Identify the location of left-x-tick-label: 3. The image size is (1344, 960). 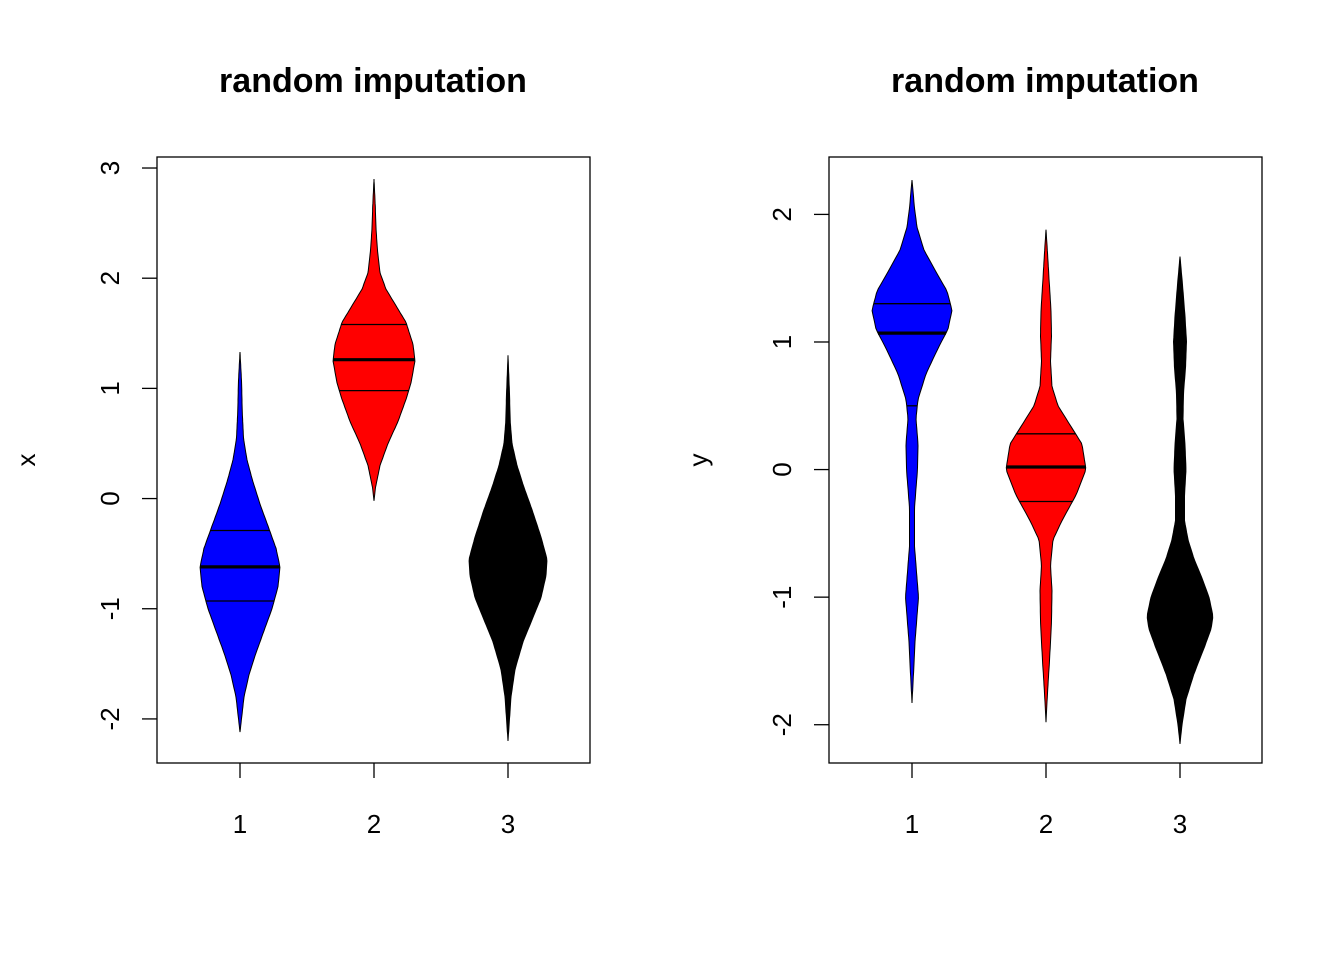
(508, 824).